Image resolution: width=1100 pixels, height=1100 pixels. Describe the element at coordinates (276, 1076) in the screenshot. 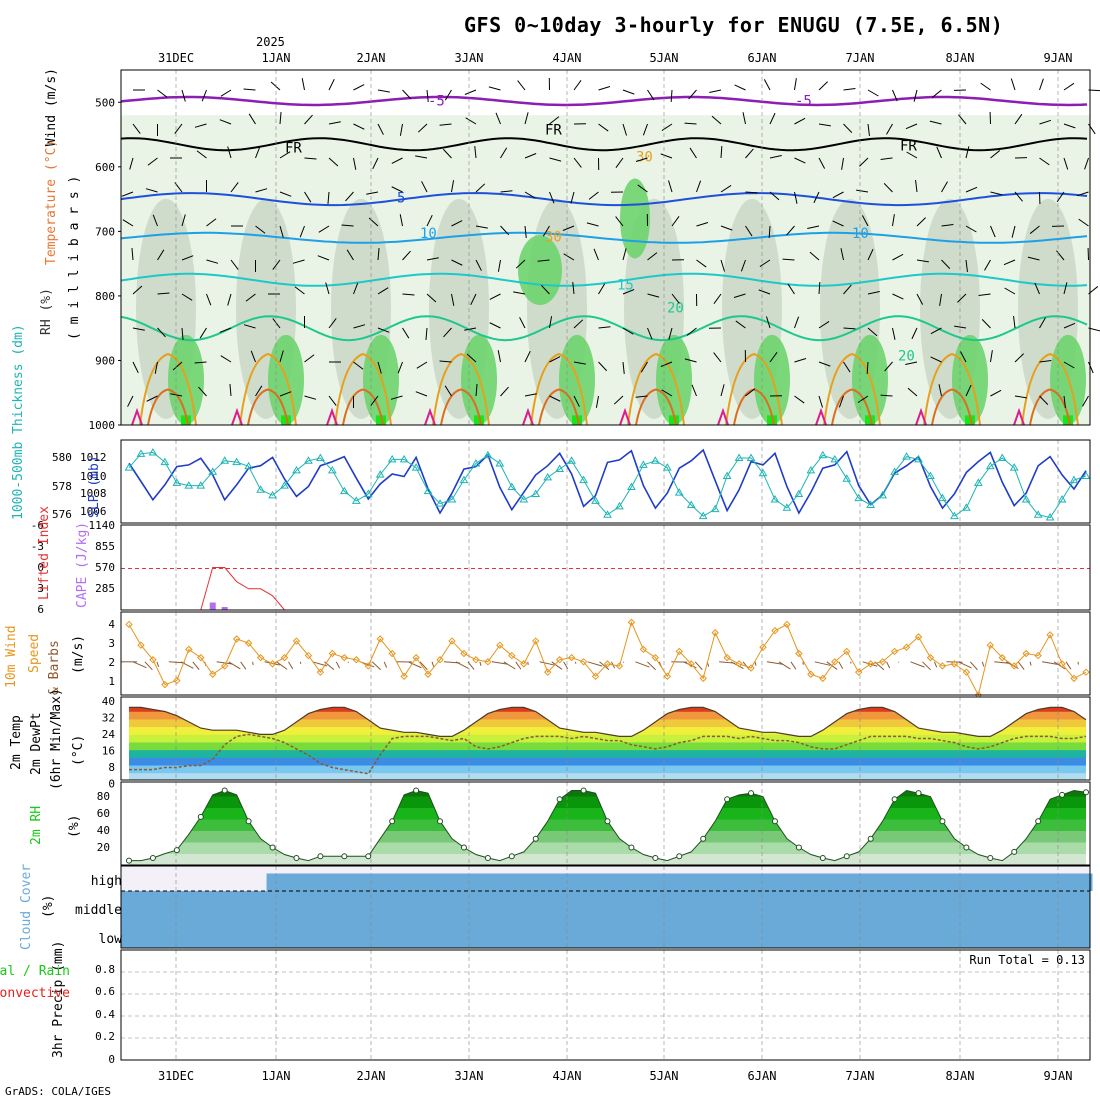

I see `bottom-date-label: 1JAN` at that location.